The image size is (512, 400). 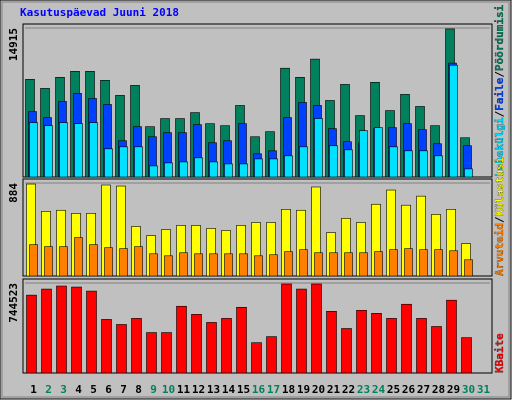 What do you see at coordinates (93, 389) in the screenshot?
I see `x-tick-label: 5` at bounding box center [93, 389].